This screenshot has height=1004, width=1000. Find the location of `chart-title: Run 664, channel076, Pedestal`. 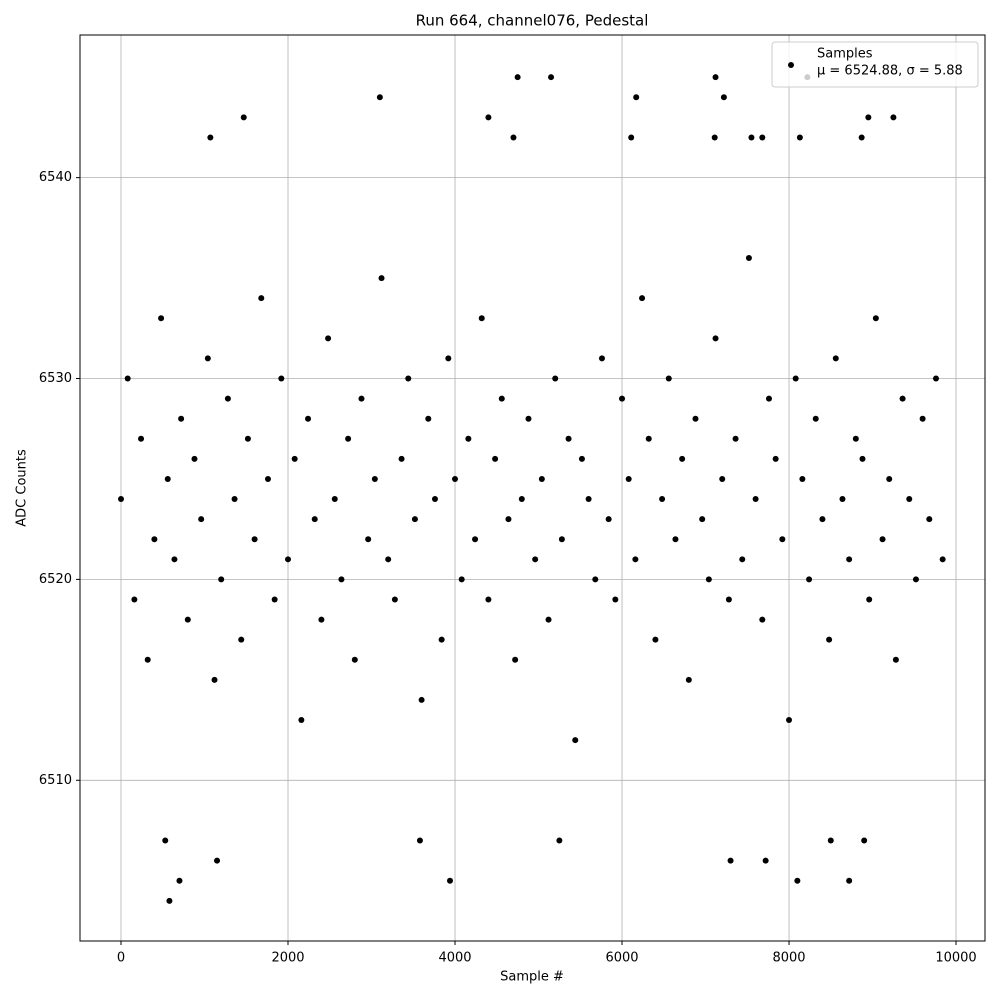

chart-title: Run 664, channel076, Pedestal is located at coordinates (532, 21).